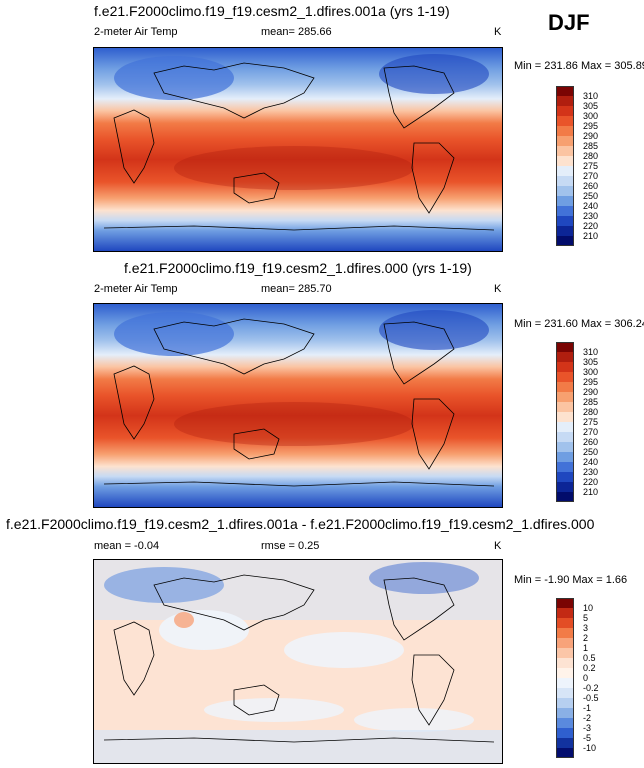 The height and width of the screenshot is (768, 644). I want to click on panel-1-colorbar, so click(565, 166).